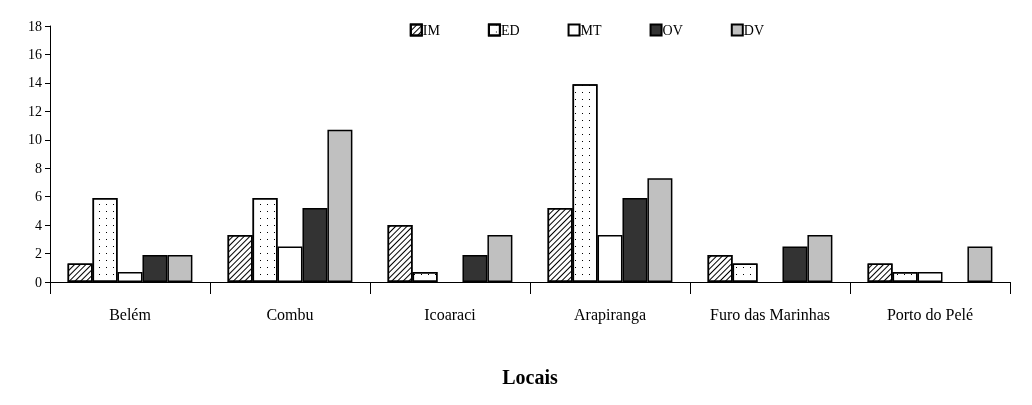  Describe the element at coordinates (610, 314) in the screenshot. I see `x-tick-label: Arapiranga` at that location.